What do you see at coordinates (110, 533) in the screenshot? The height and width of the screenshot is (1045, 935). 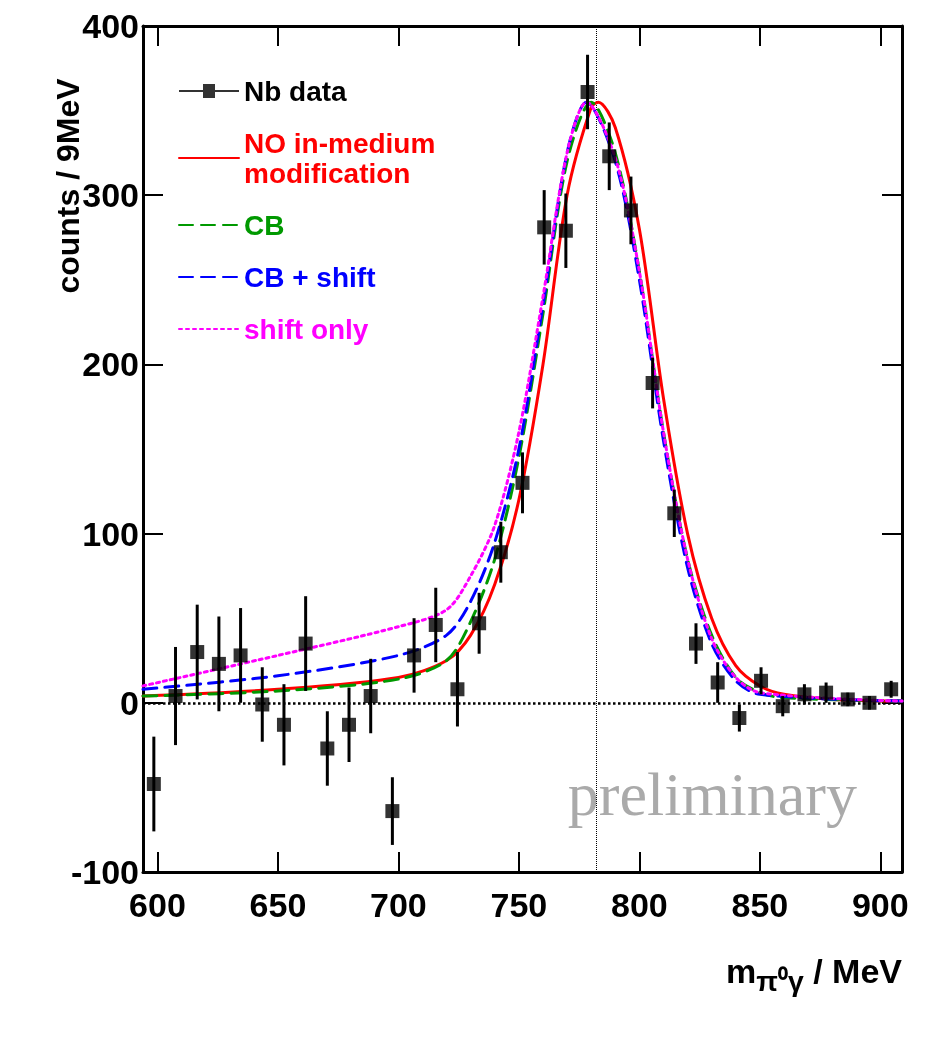 I see `y-tick-label: 100` at bounding box center [110, 533].